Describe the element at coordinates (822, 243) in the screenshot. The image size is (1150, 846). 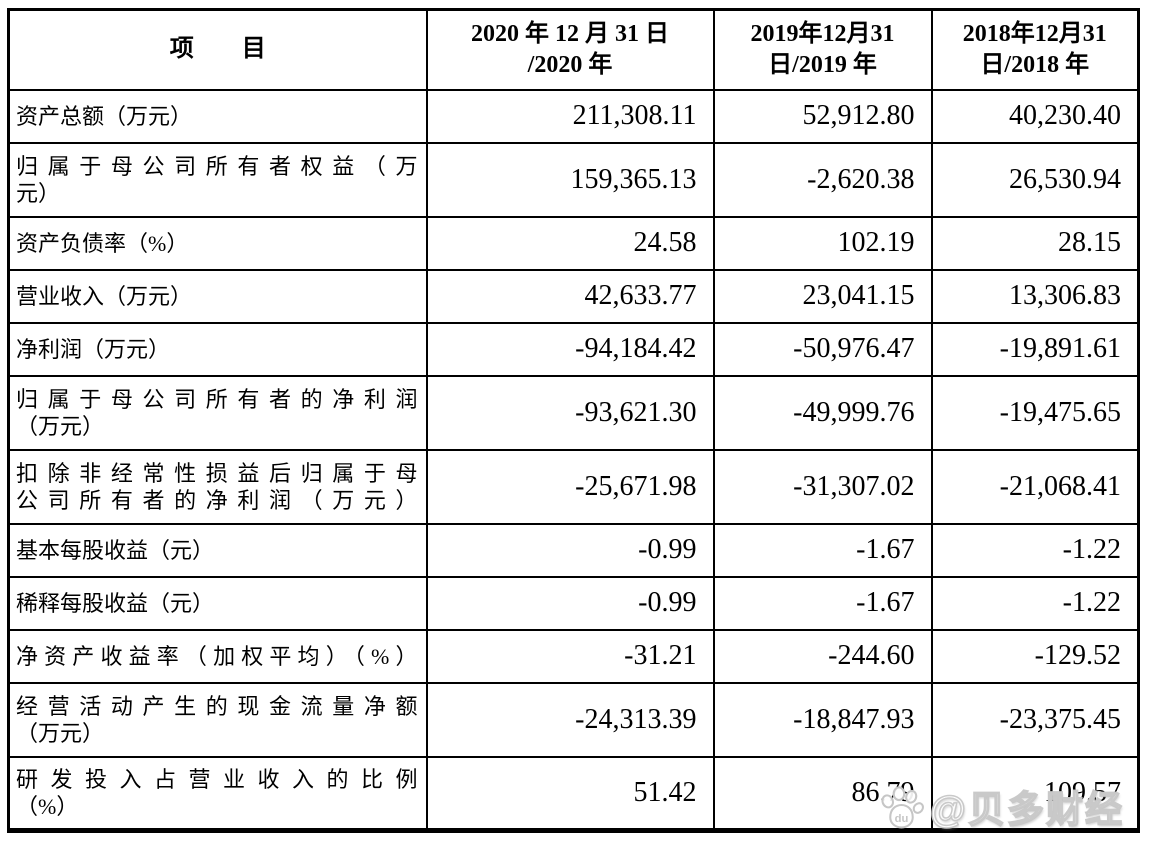
I see `value-cell: 102.19` at that location.